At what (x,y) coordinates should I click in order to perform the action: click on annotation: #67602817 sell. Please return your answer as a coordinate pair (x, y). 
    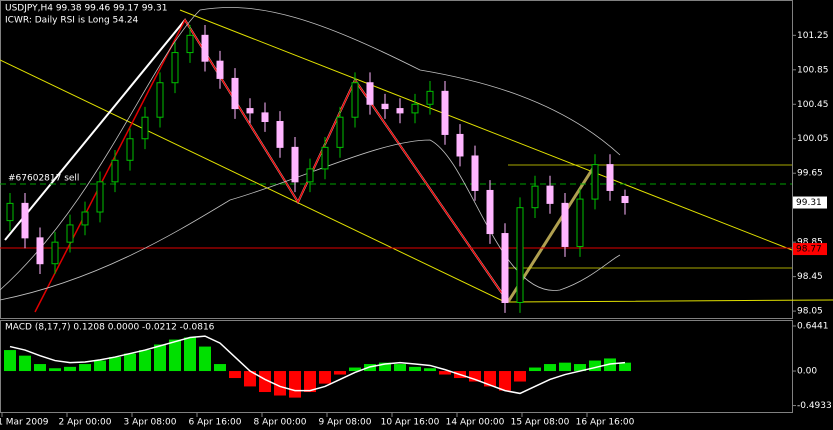
    Looking at the image, I should click on (43, 179).